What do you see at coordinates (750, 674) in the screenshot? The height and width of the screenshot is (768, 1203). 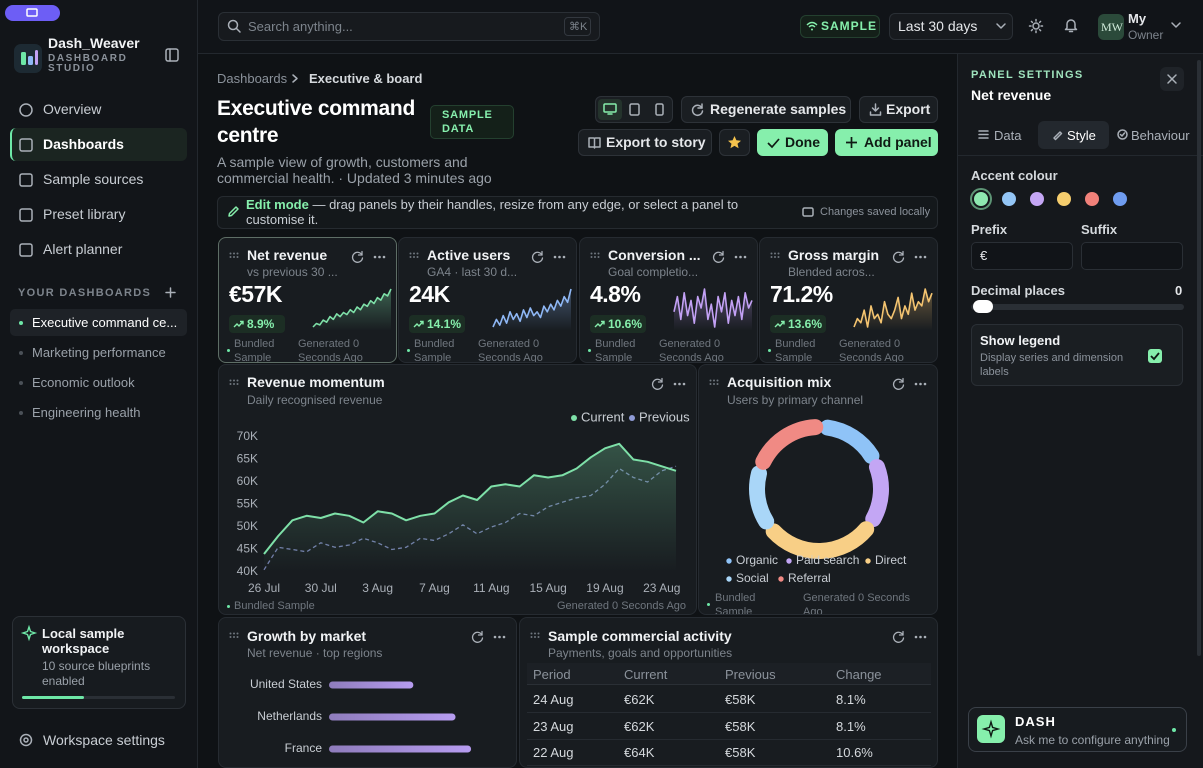 I see `column-header: Previous` at bounding box center [750, 674].